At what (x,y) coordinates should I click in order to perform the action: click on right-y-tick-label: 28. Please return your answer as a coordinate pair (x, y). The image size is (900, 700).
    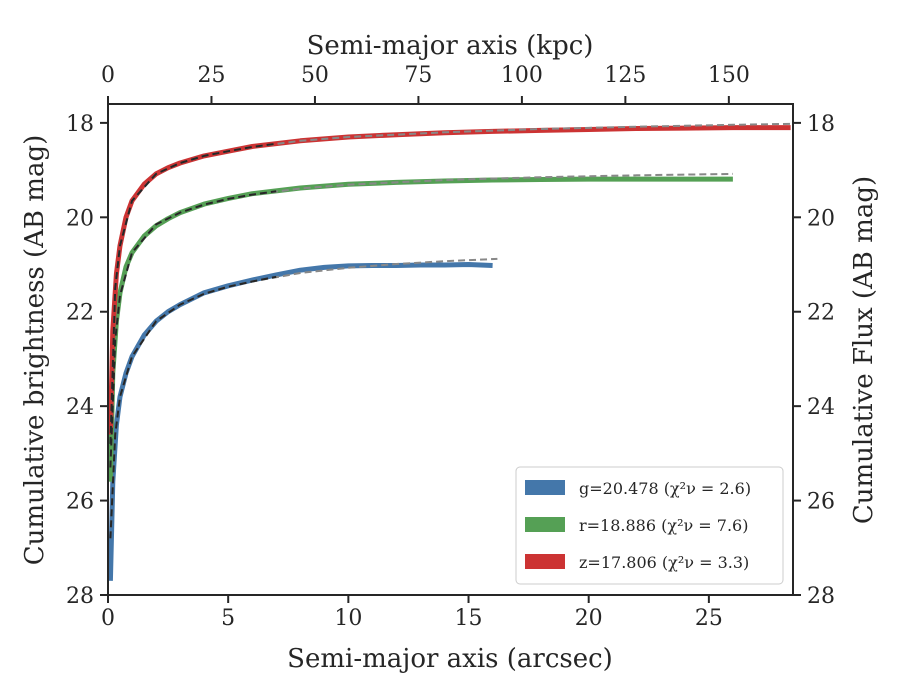
    Looking at the image, I should click on (821, 596).